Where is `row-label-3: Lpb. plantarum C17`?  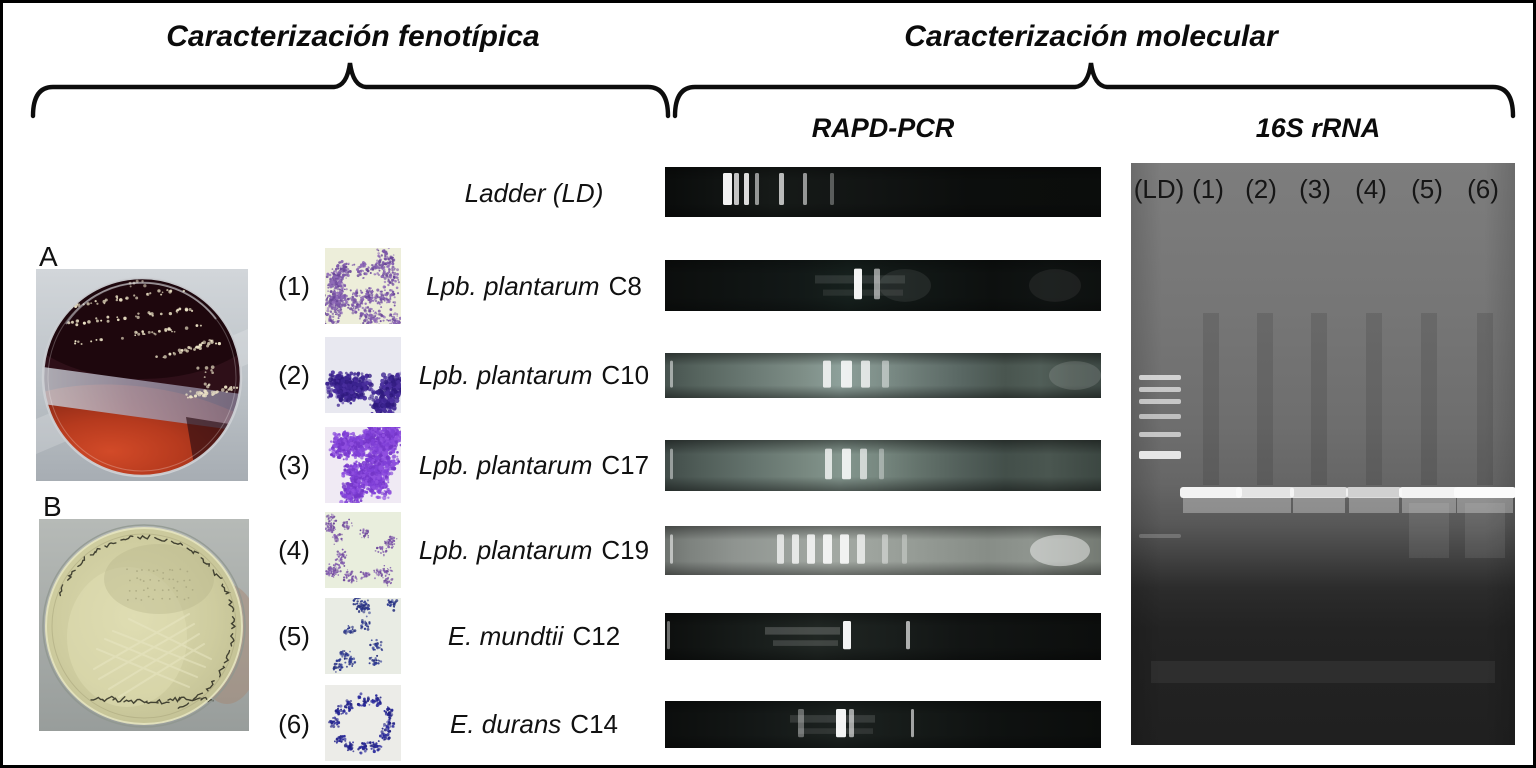 row-label-3: Lpb. plantarum C17 is located at coordinates (534, 465).